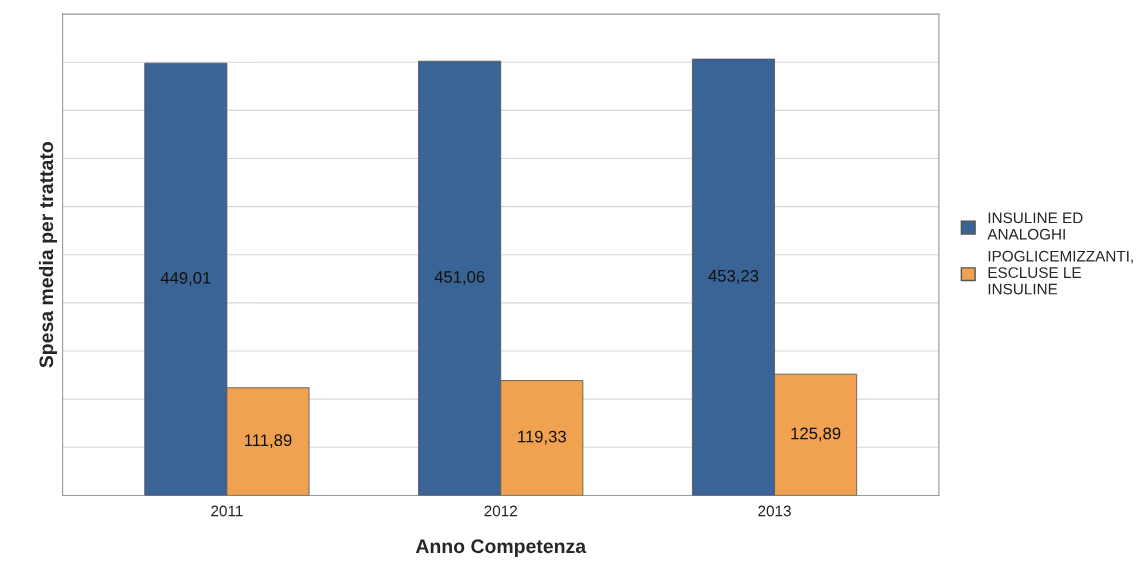  Describe the element at coordinates (227, 511) in the screenshot. I see `x-tick-label: 2011` at that location.